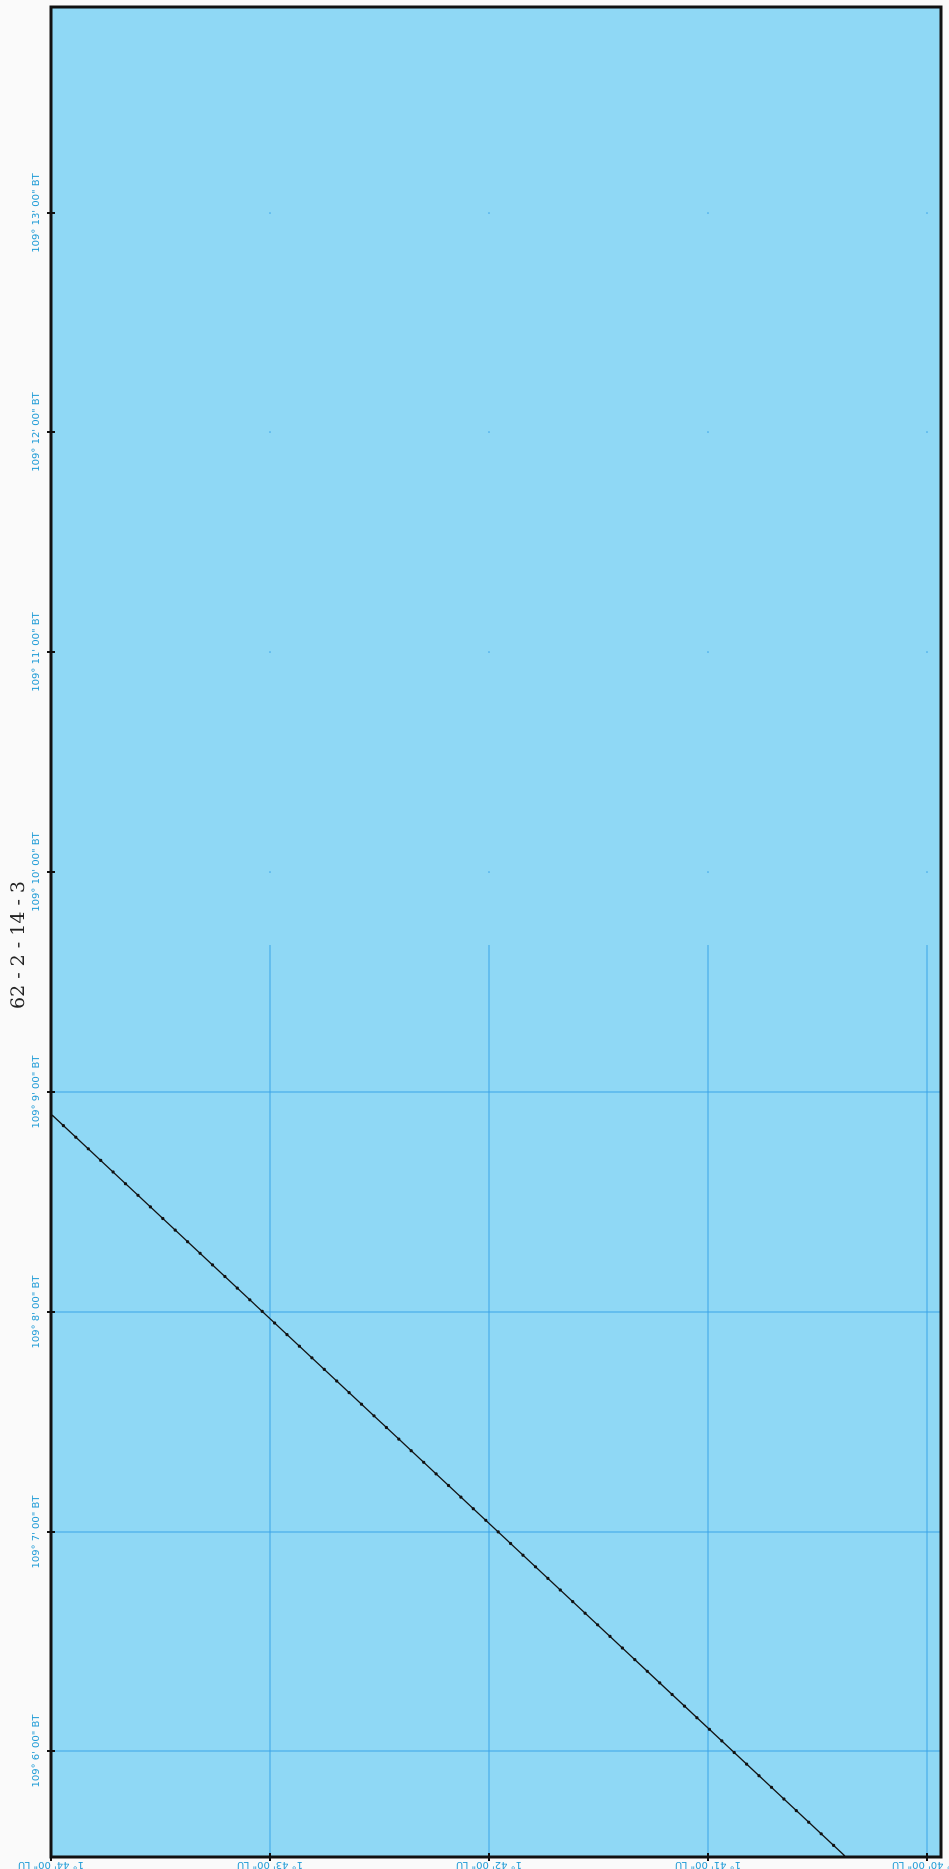 This screenshot has height=1869, width=949. Describe the element at coordinates (270, 1864) in the screenshot. I see `latitude-label: 1° 43' 00" LU` at that location.